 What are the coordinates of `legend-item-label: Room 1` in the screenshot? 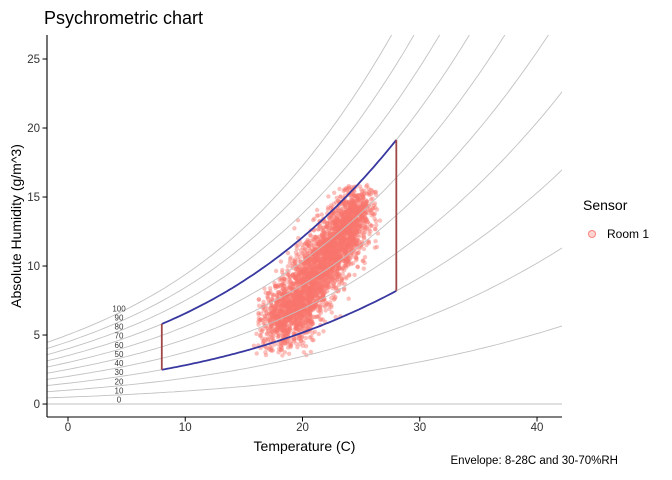 It's located at (628, 234).